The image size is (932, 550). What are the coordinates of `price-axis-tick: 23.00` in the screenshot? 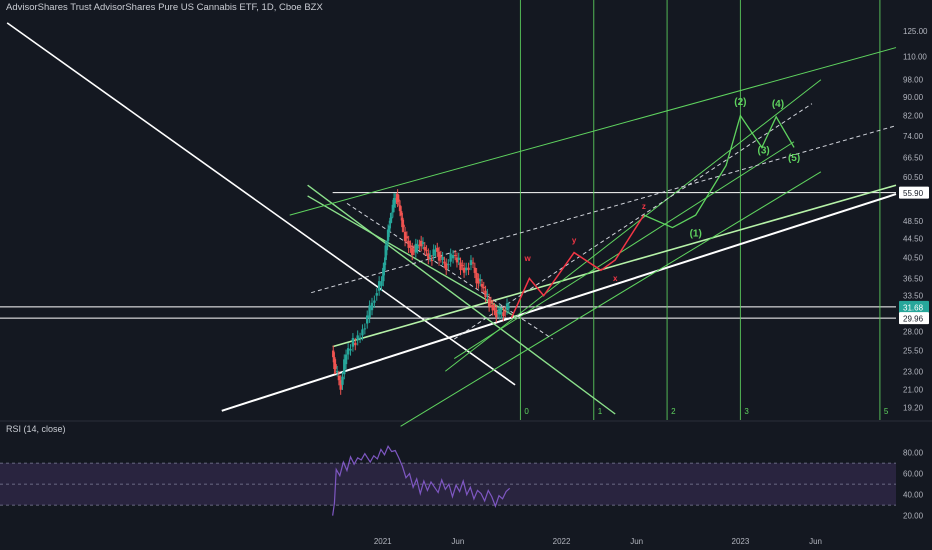 It's located at (913, 371).